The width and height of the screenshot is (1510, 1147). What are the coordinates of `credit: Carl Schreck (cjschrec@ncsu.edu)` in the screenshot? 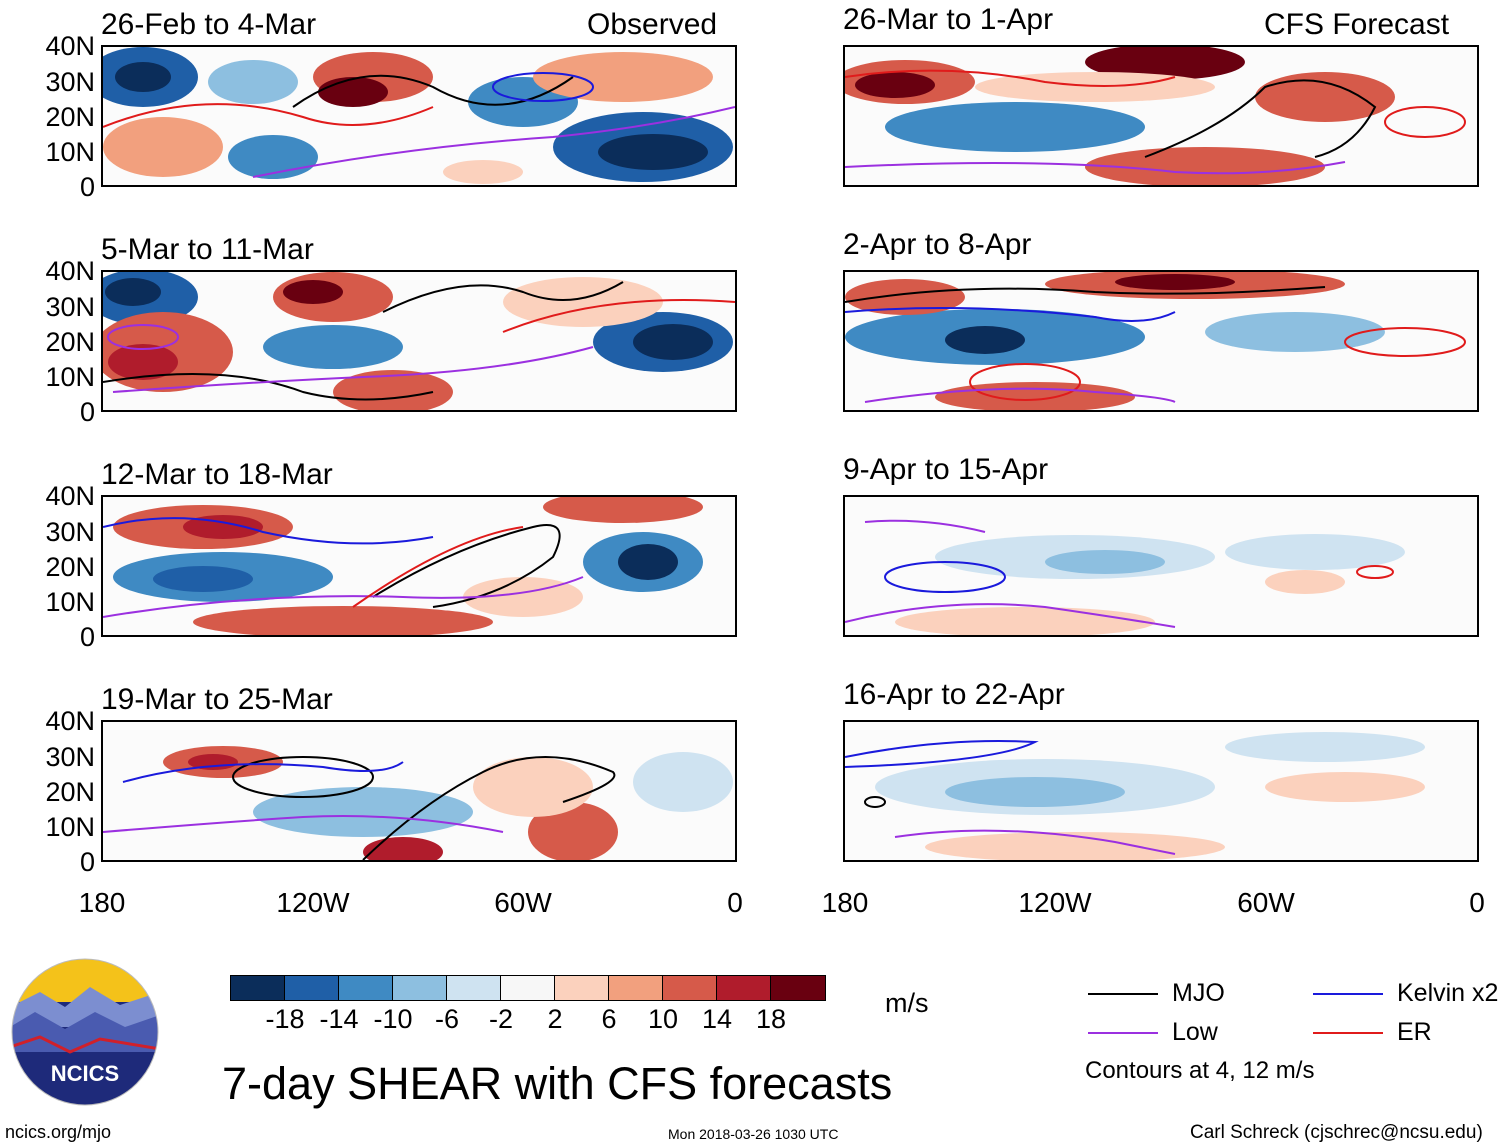 It's located at (1336, 1132).